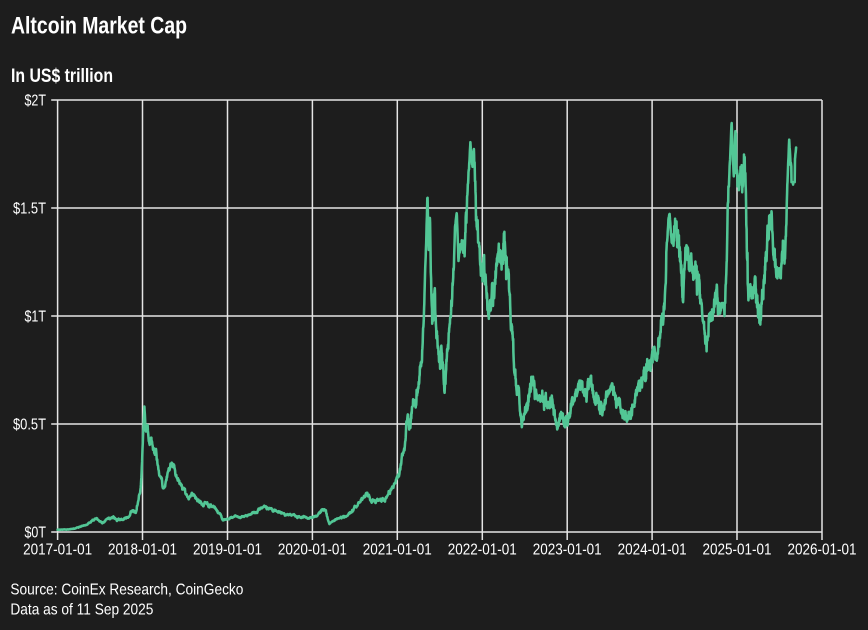  What do you see at coordinates (397, 550) in the screenshot?
I see `svg-text: 2021-01-01` at bounding box center [397, 550].